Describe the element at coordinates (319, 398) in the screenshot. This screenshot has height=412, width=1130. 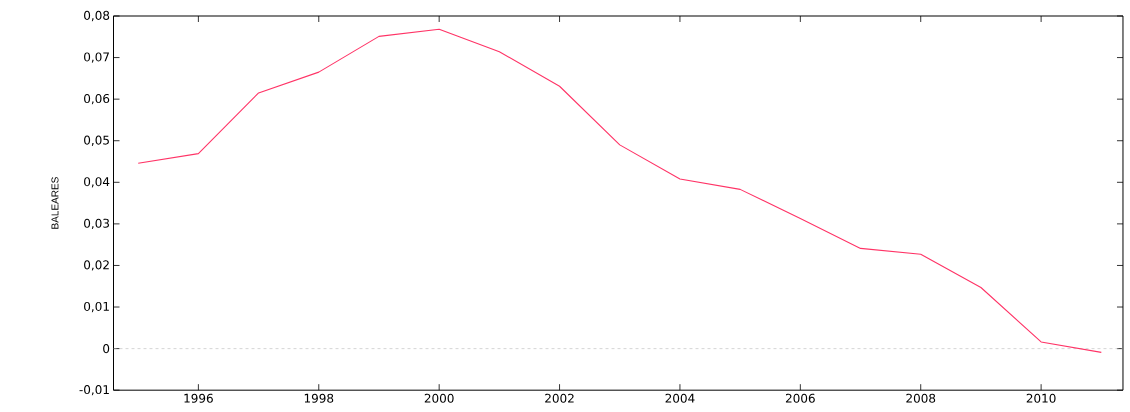
I see `x-tick-label: 1998` at that location.